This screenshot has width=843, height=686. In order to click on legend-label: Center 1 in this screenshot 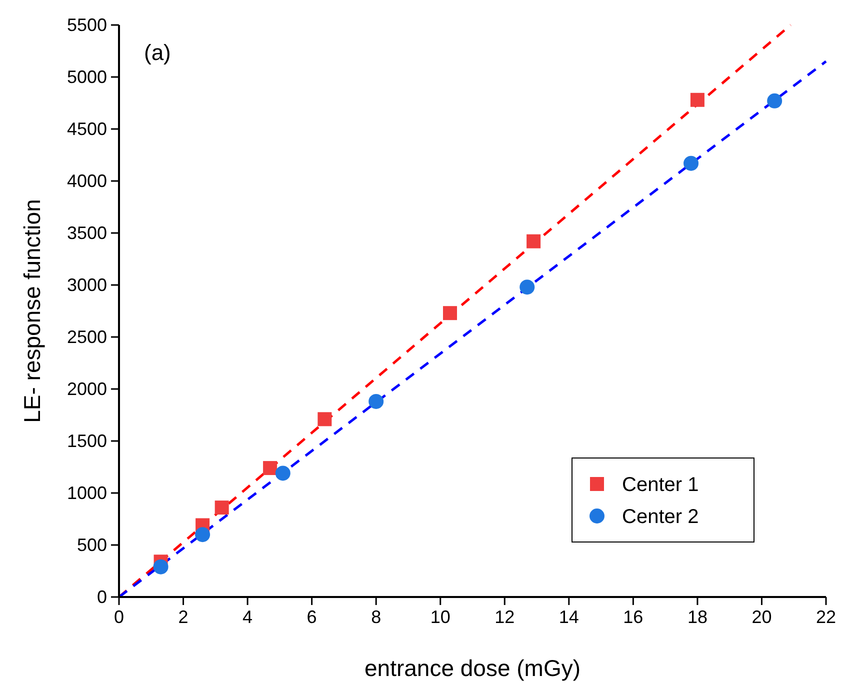, I will do `click(660, 485)`.